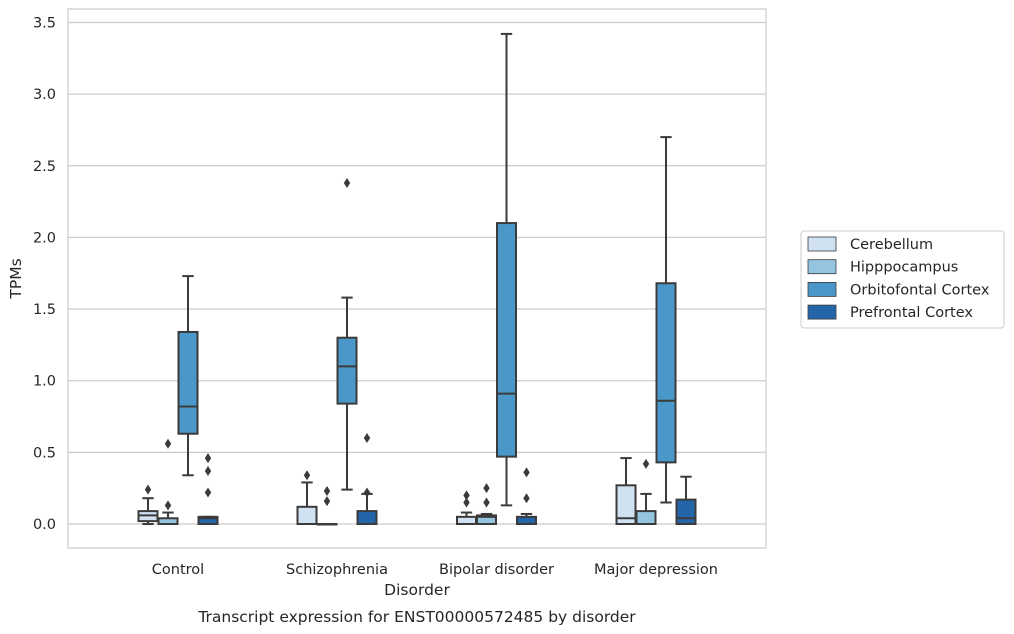 The height and width of the screenshot is (634, 1014). Describe the element at coordinates (44, 274) in the screenshot. I see `y-tick-labels: 0.0 0.5 1.0 1.5 2.0 2.5 3.0 3.5` at that location.